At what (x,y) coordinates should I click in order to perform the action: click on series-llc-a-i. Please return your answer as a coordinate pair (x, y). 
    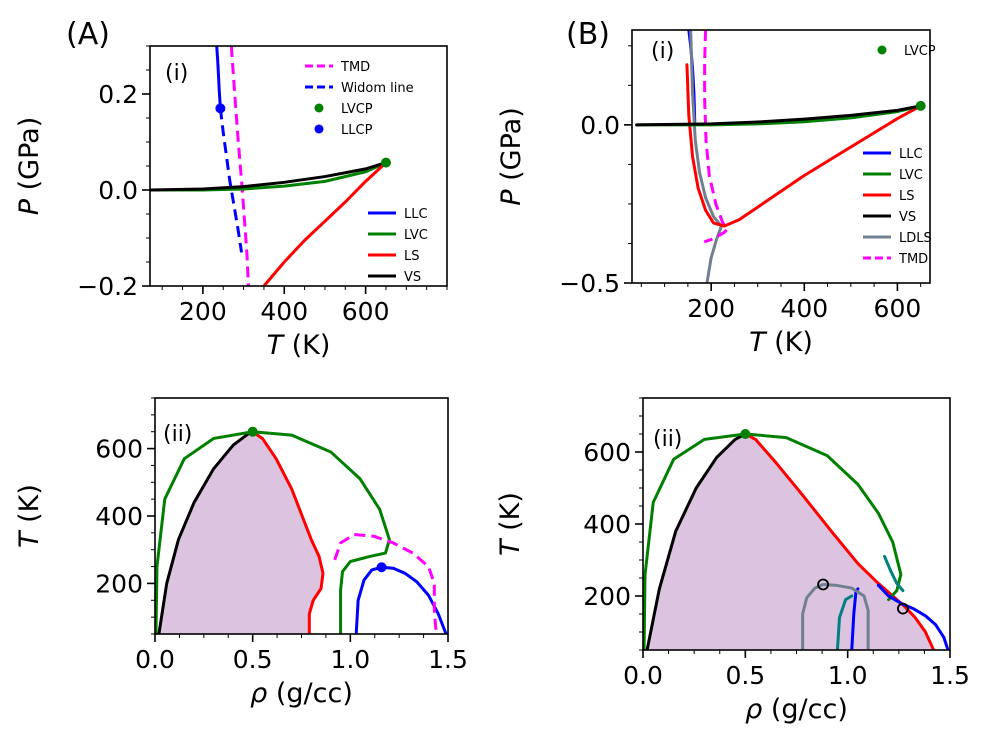
    Looking at the image, I should click on (218, 78).